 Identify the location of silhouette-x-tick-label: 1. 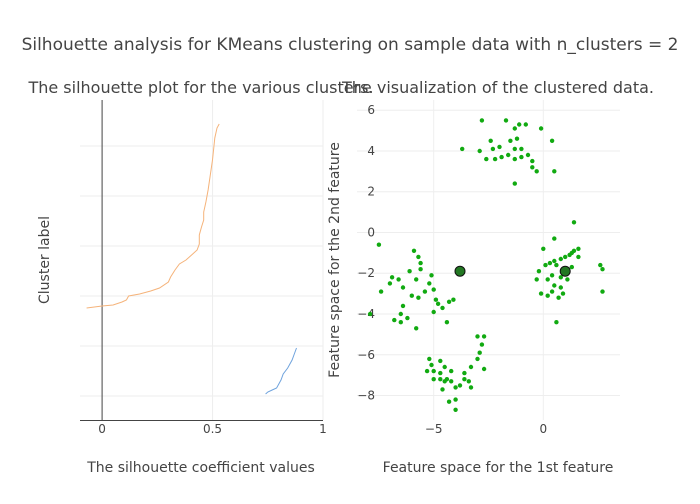
(323, 429).